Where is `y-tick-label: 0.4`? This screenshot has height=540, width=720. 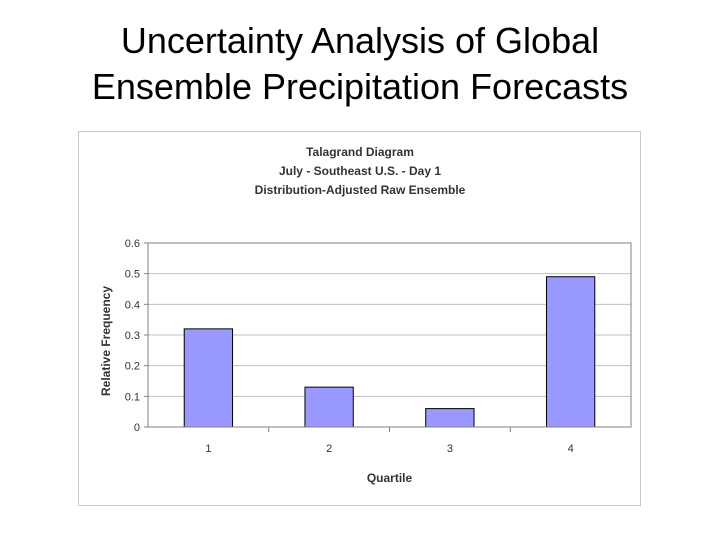
y-tick-label: 0.4 is located at coordinates (132, 305).